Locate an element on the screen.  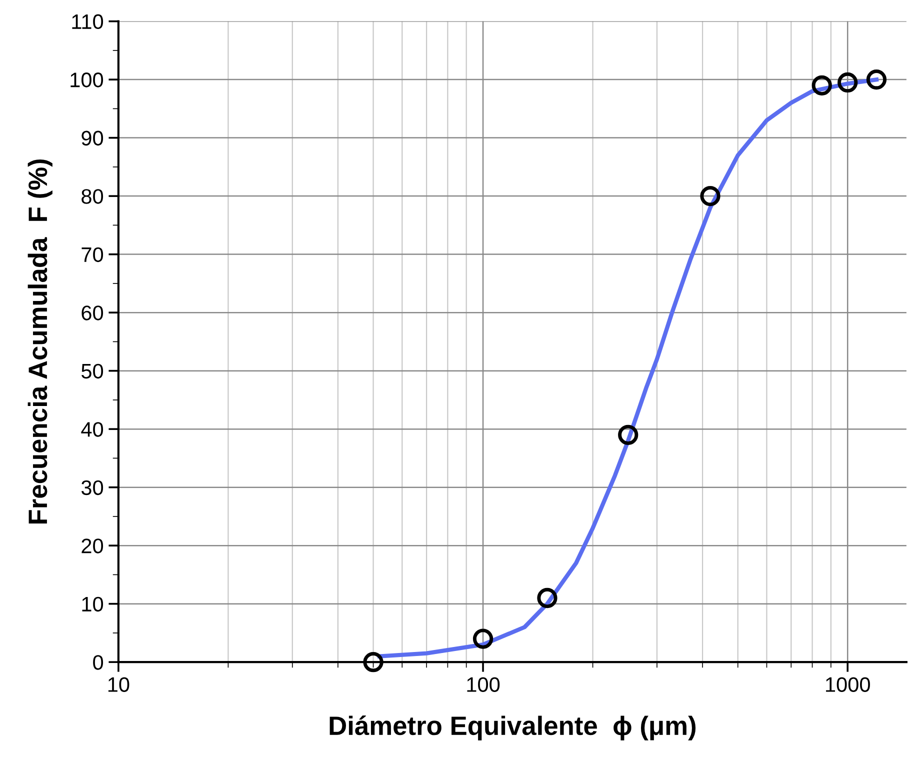
x-tick-label: 1000 is located at coordinates (848, 684).